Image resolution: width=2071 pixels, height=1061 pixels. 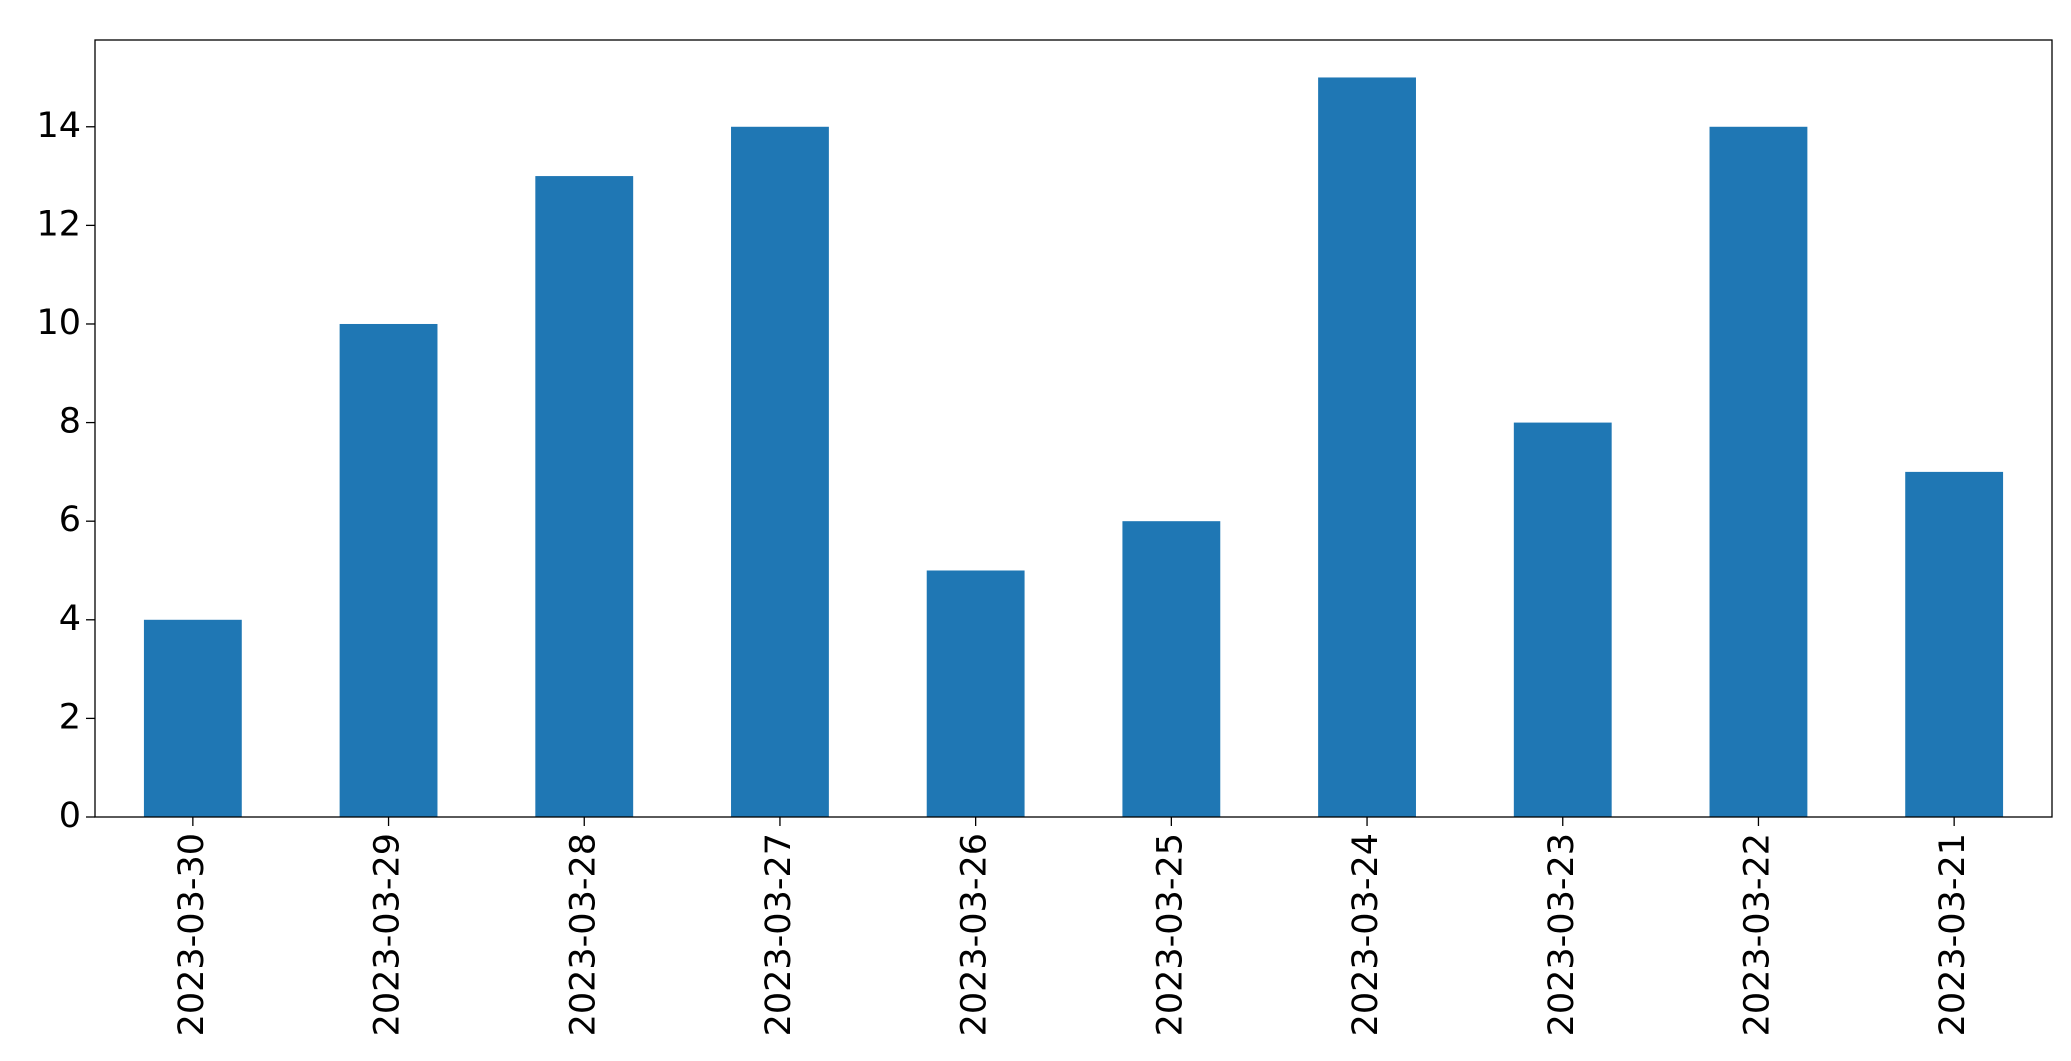 What do you see at coordinates (58, 224) in the screenshot?
I see `y-tick-label: 12` at bounding box center [58, 224].